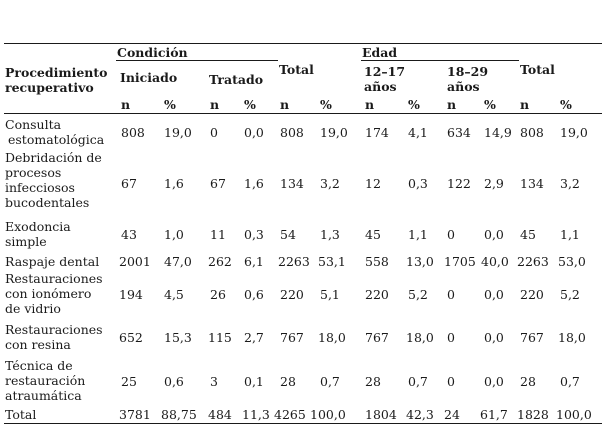 The width and height of the screenshot is (606, 427). I want to click on subheader-rule, so click(303, 113).